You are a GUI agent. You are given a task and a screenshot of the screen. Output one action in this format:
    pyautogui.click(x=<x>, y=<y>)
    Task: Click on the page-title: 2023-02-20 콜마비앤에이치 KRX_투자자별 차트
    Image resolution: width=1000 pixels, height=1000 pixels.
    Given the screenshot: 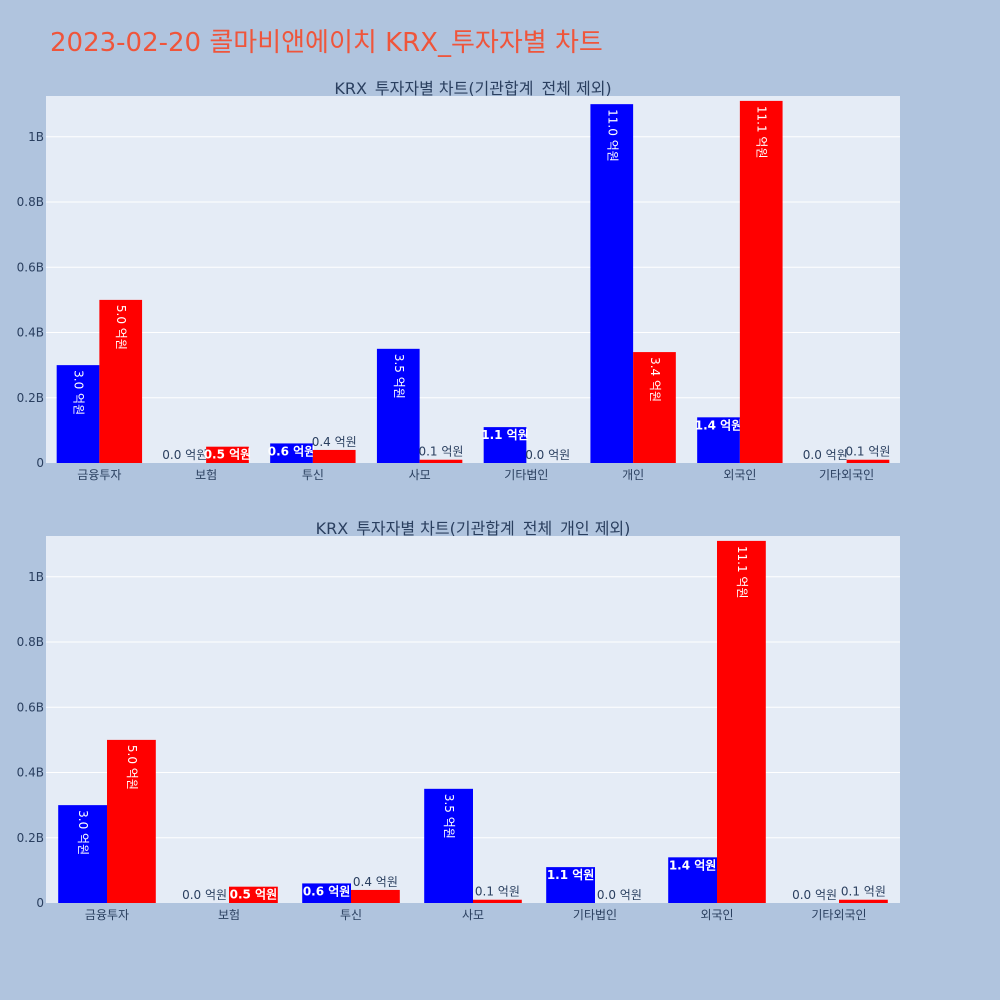 What is the action you would take?
    pyautogui.click(x=326, y=43)
    